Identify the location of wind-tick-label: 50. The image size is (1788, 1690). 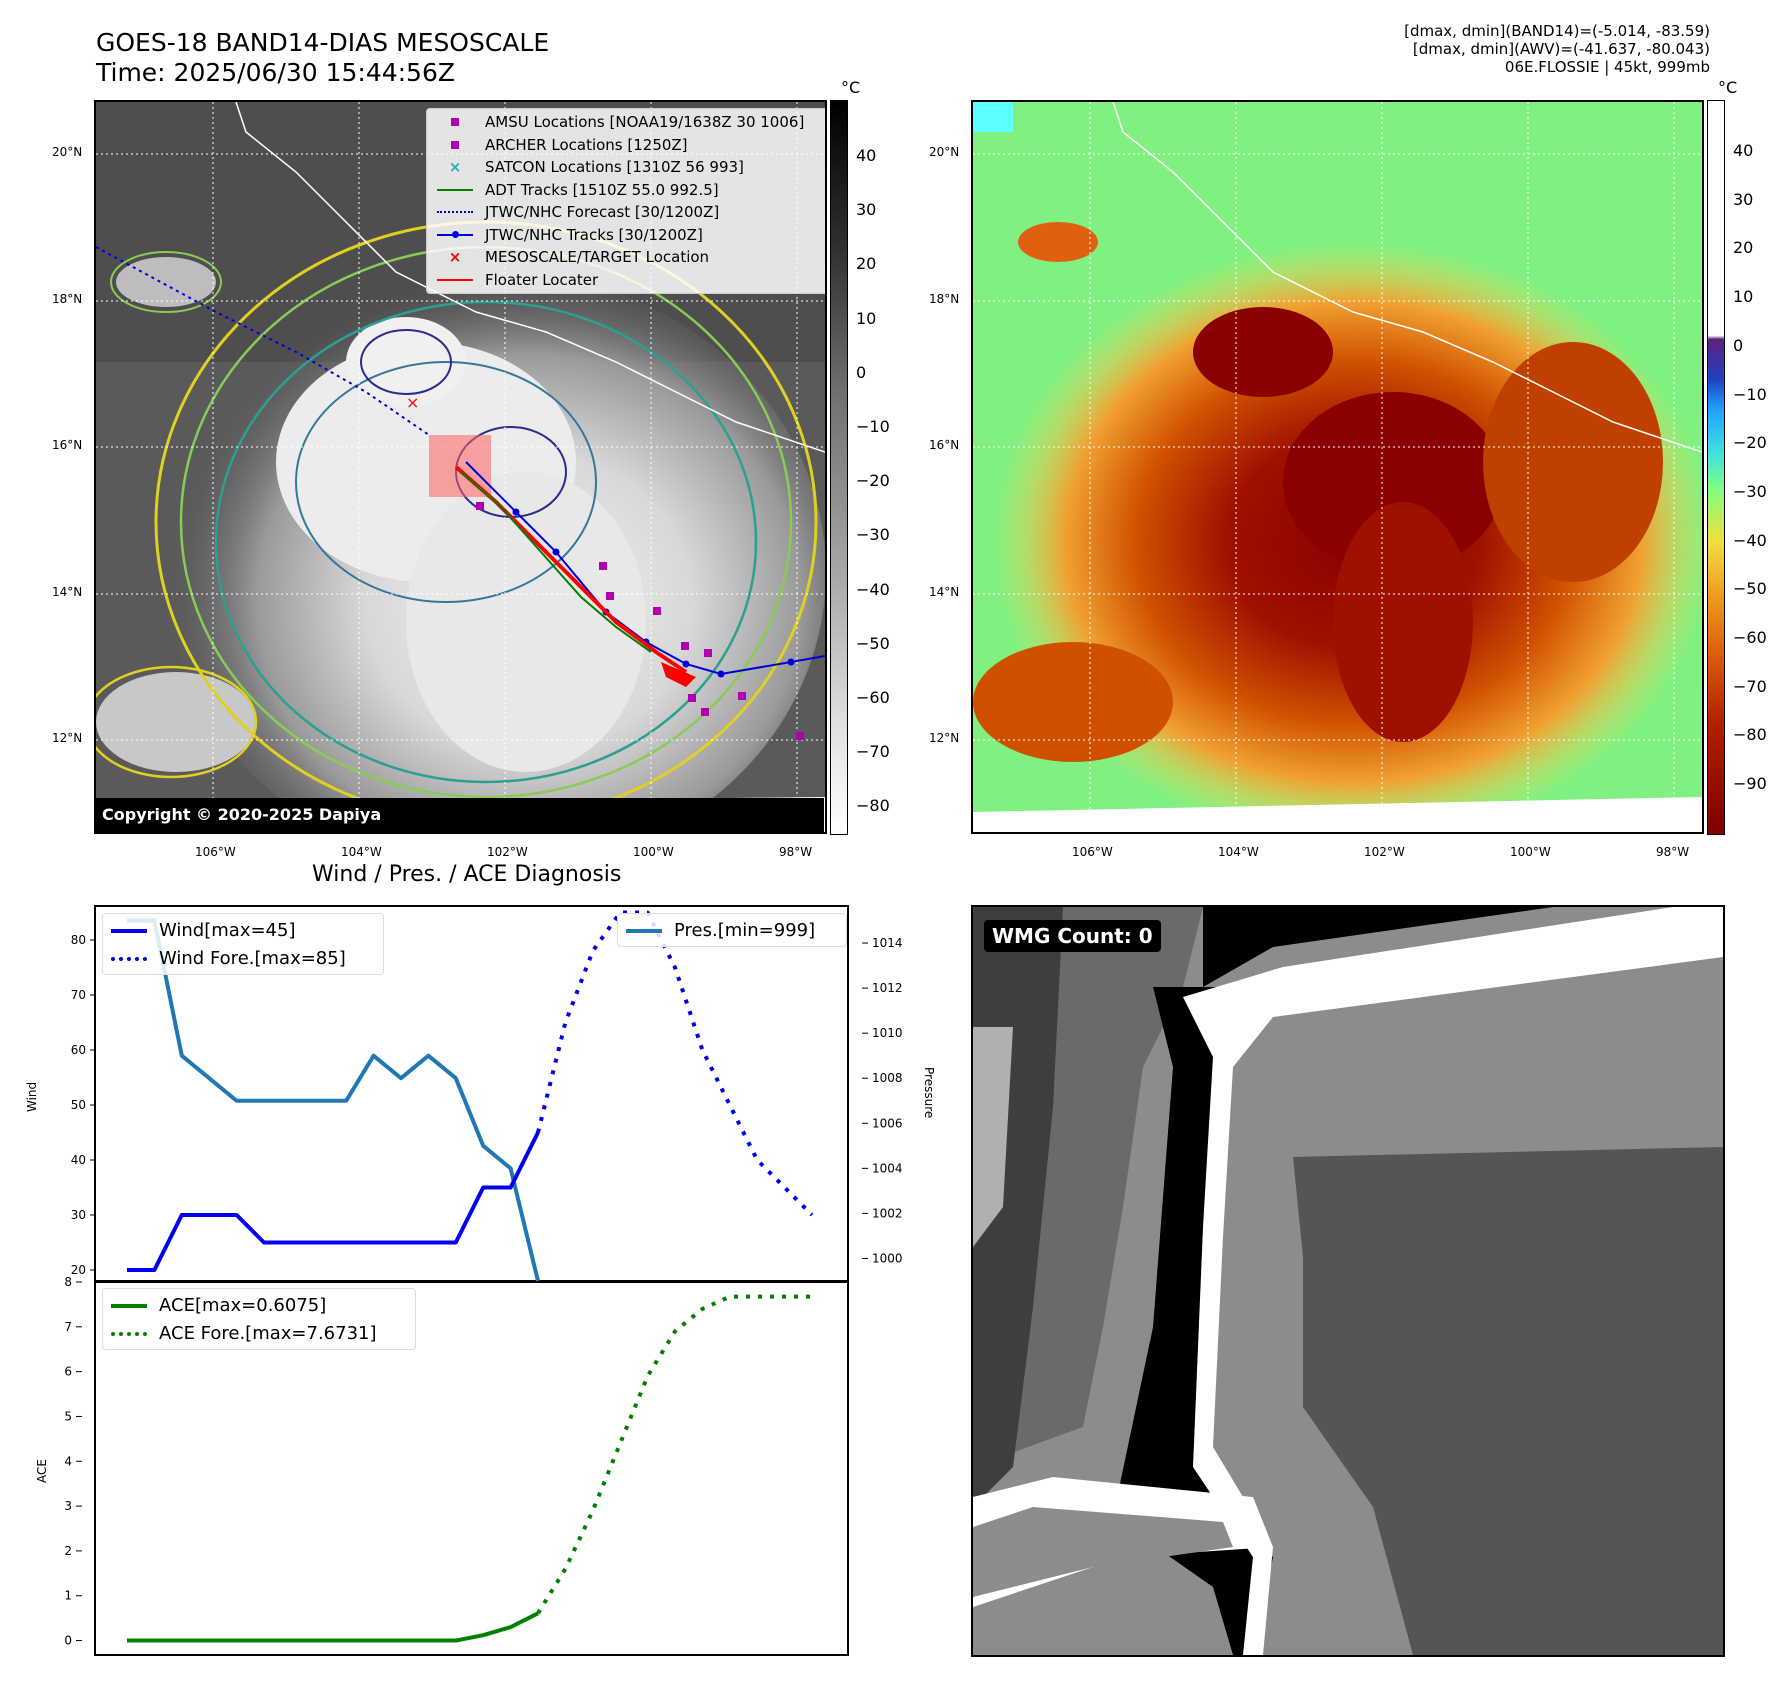
(78, 1105).